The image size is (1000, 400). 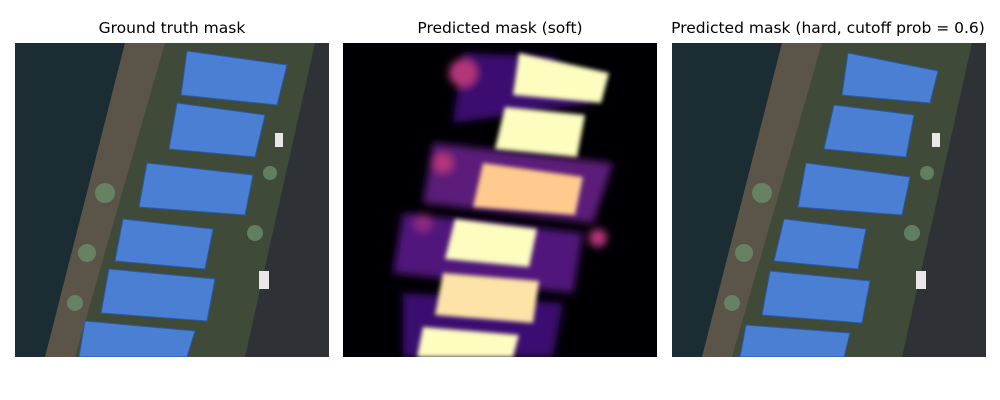 I want to click on panel-title-ground-truth: Ground truth mask, so click(x=172, y=28).